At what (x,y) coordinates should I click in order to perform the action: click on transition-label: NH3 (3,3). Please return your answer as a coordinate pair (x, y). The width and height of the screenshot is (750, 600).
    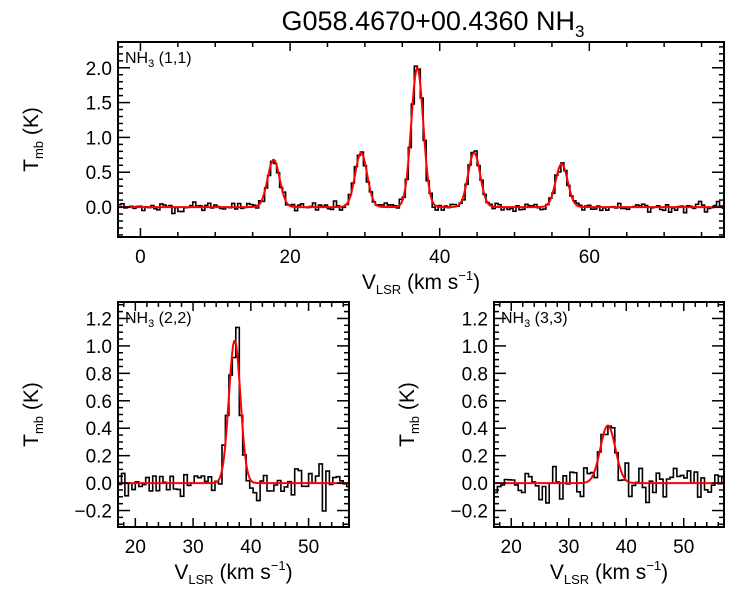
    Looking at the image, I should click on (534, 320).